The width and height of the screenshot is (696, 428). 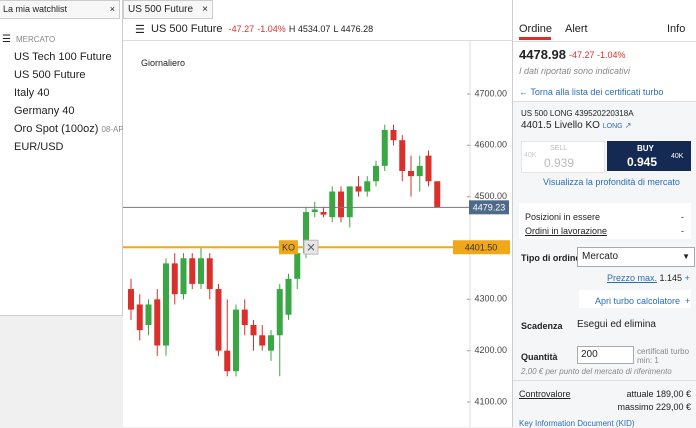 I want to click on sell-button: SELL 0.939 40K, so click(x=563, y=157).